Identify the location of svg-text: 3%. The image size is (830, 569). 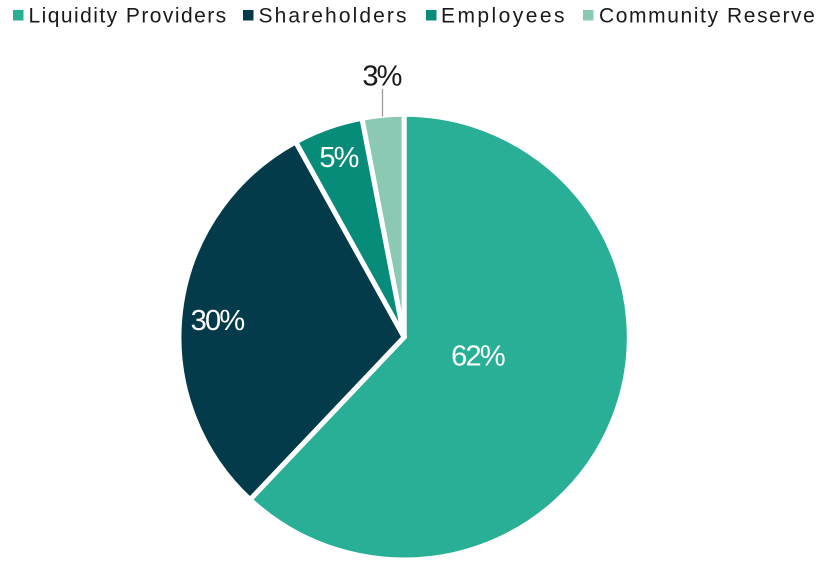
(381, 77).